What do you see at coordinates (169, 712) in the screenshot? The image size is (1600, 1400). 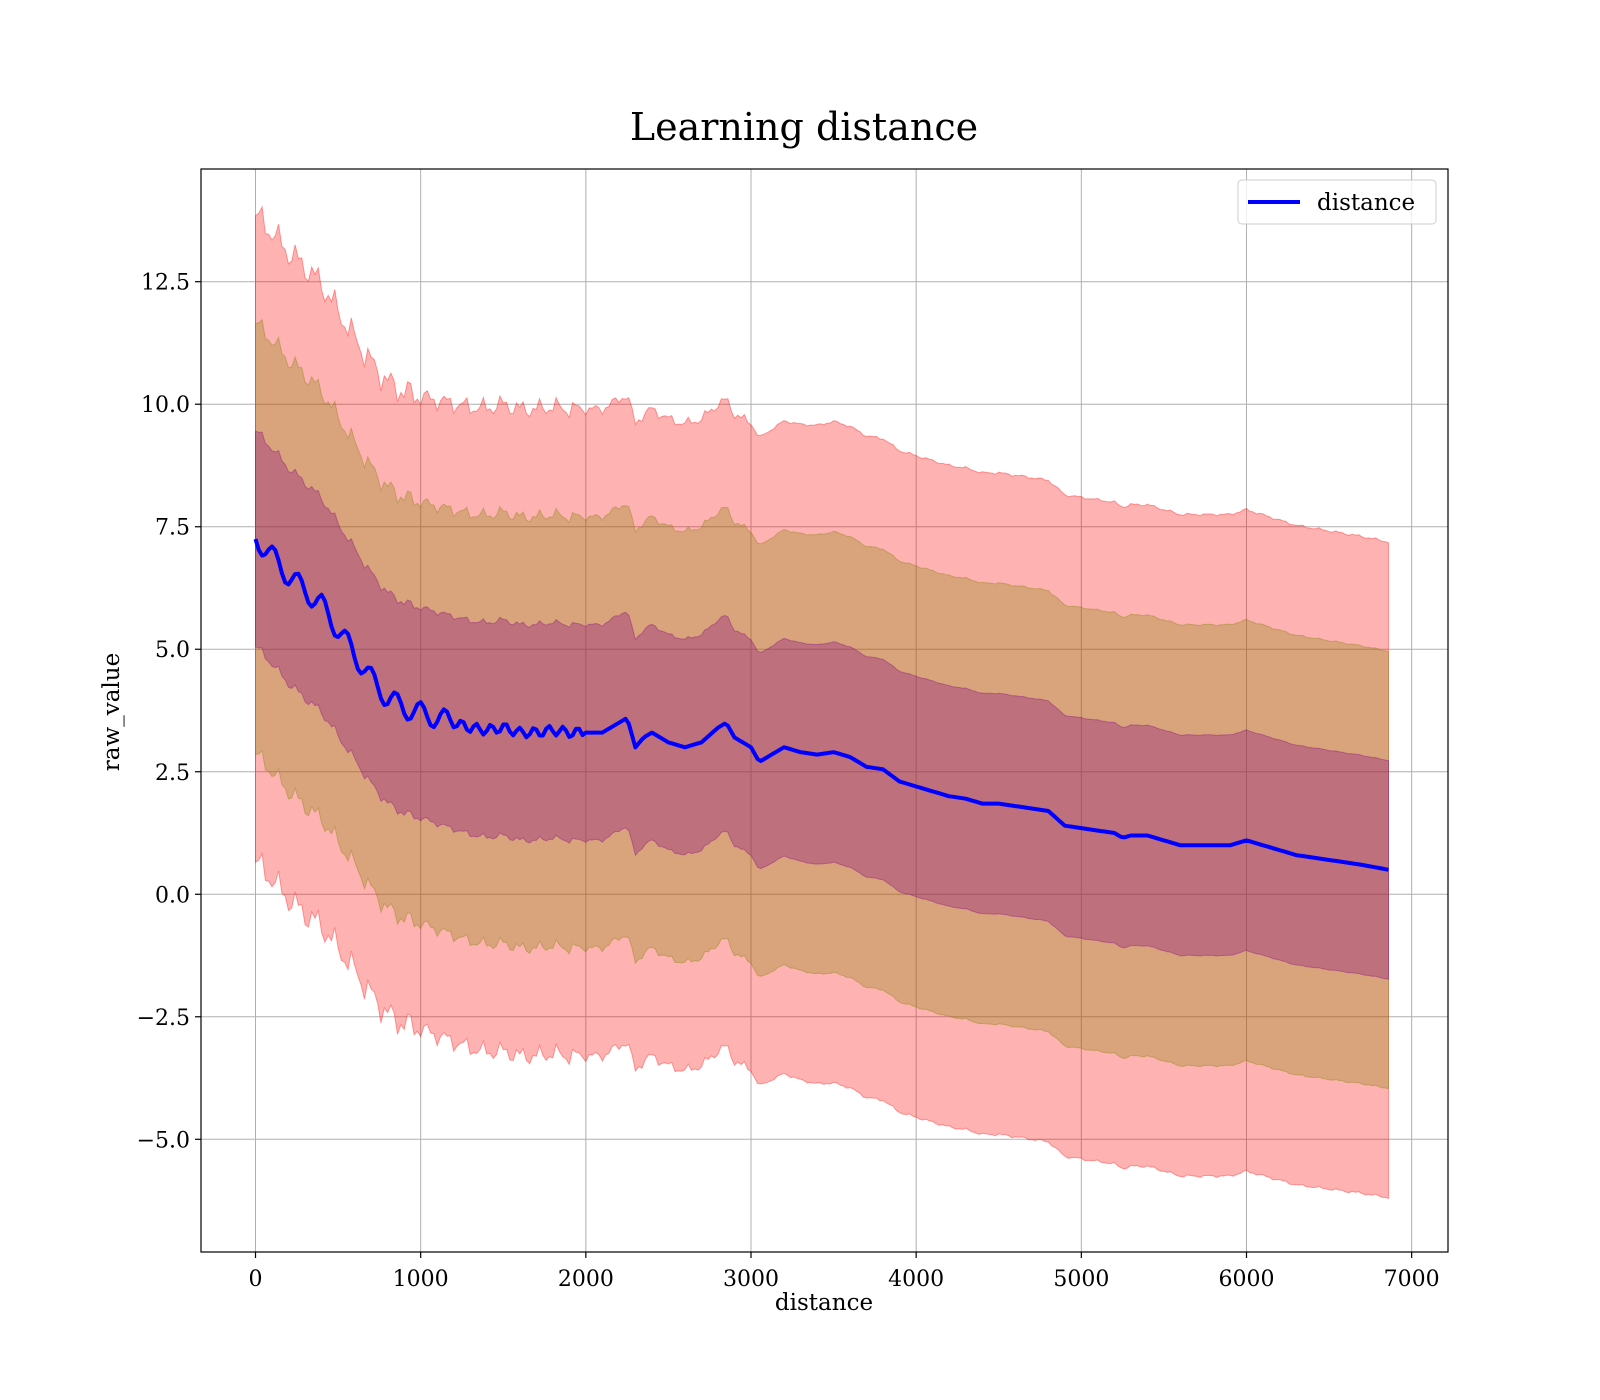 I see `y-axis-ticks: −5.0 −2.5 0.0 2.5 5.0 7.5 10.0 12.5` at bounding box center [169, 712].